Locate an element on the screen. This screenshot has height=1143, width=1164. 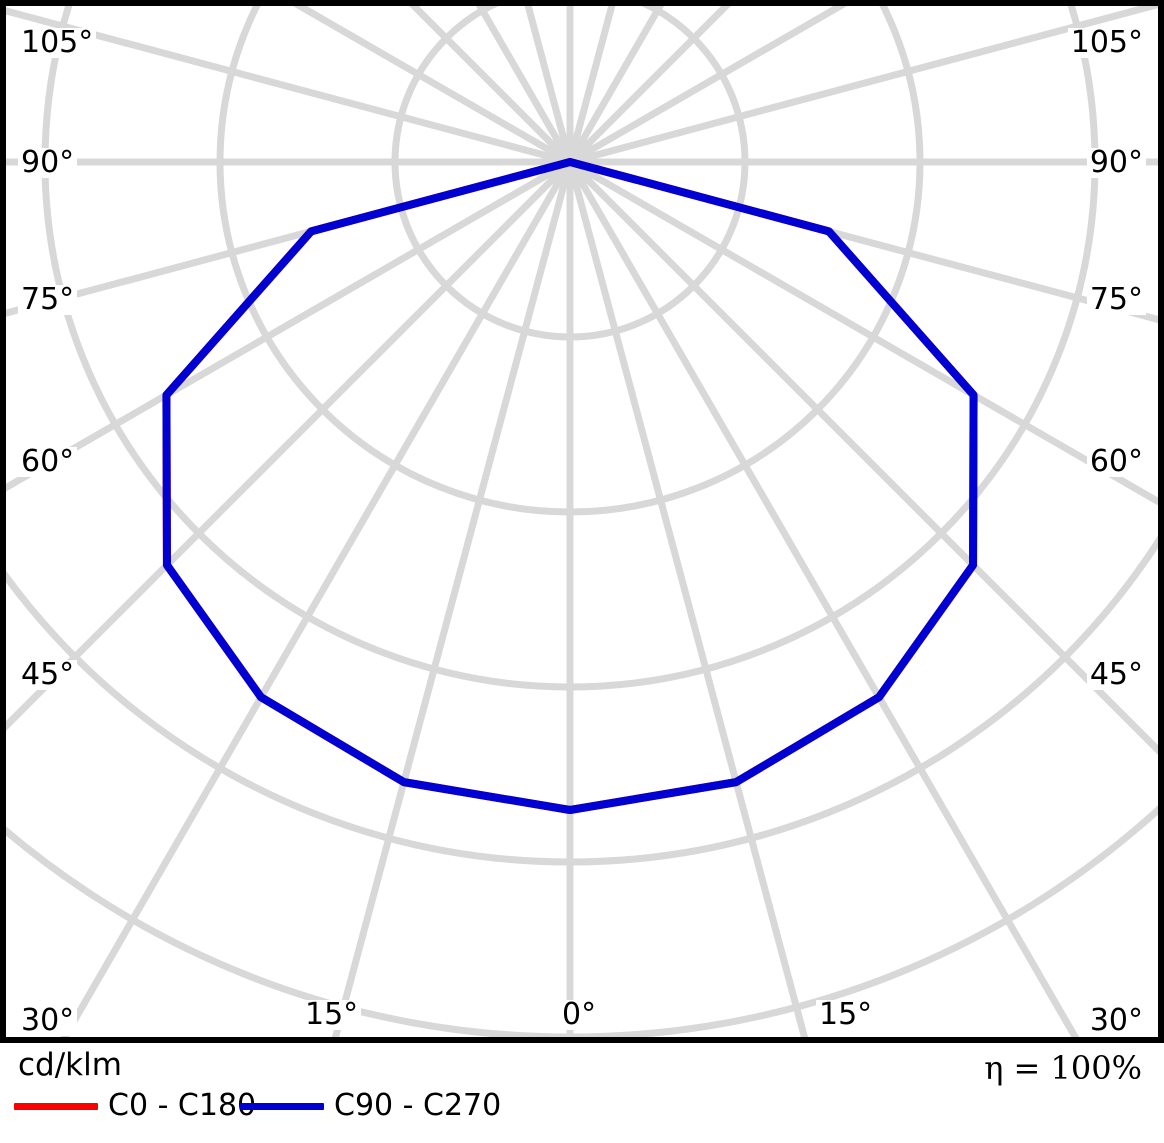
axis-label-right-1: 90° is located at coordinates (1116, 163).